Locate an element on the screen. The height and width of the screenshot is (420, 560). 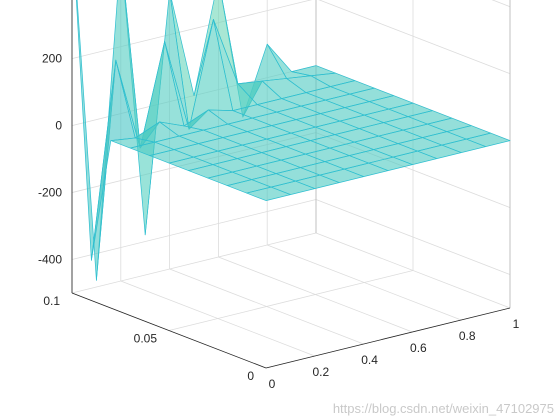
y-axis-line is located at coordinates (169, 330).